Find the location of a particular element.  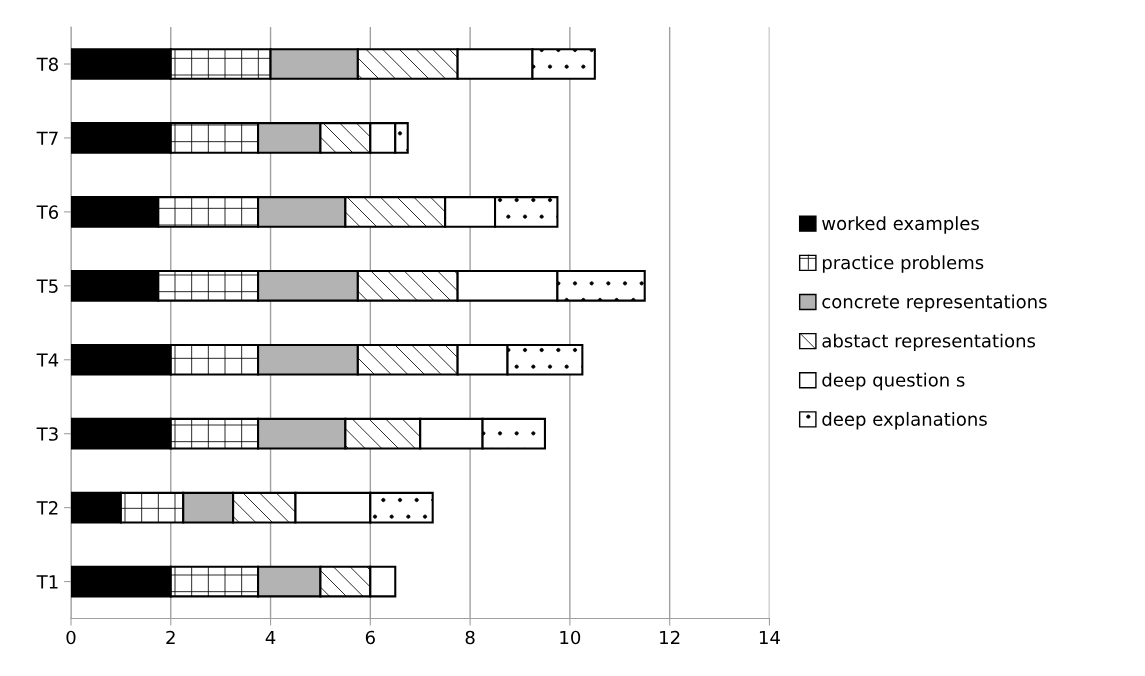

y-tick-label: T5 is located at coordinates (47, 286).